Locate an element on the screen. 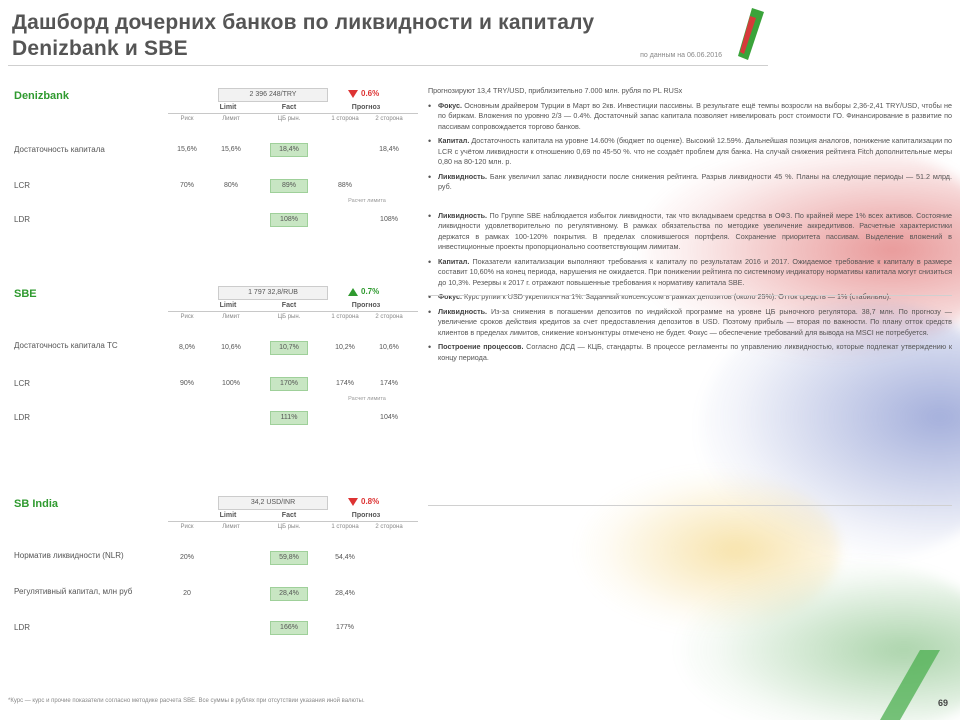 The width and height of the screenshot is (960, 720). report-date: по данным на 06.06.2016 is located at coordinates (681, 55).